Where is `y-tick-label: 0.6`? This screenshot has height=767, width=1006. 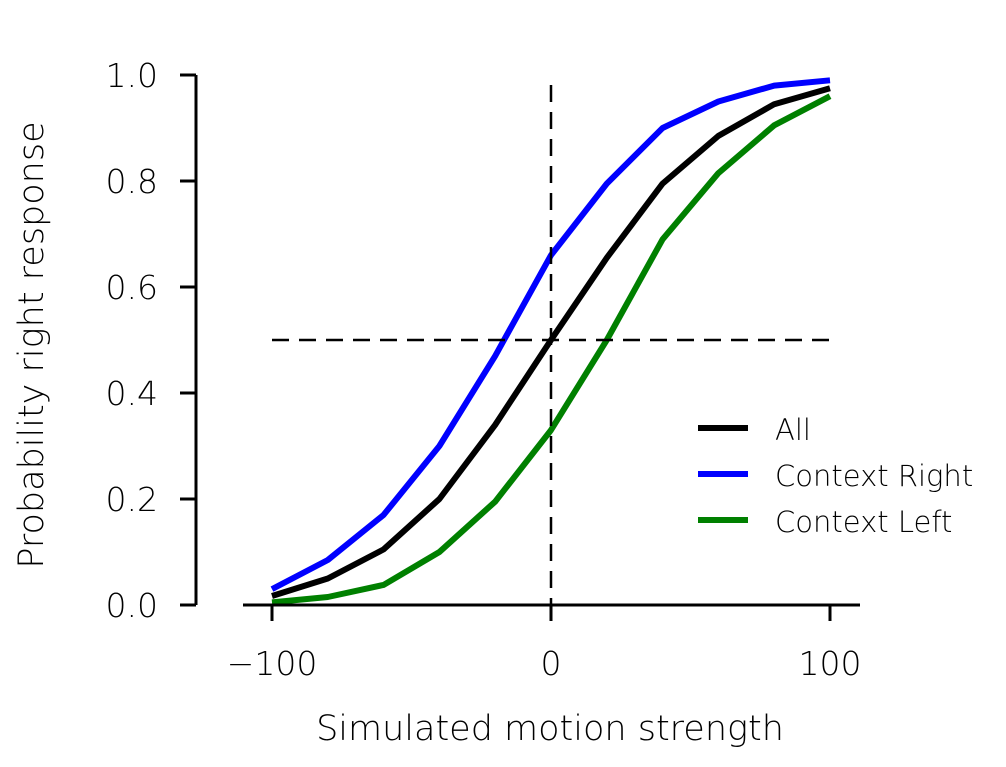
y-tick-label: 0.6 is located at coordinates (132, 287).